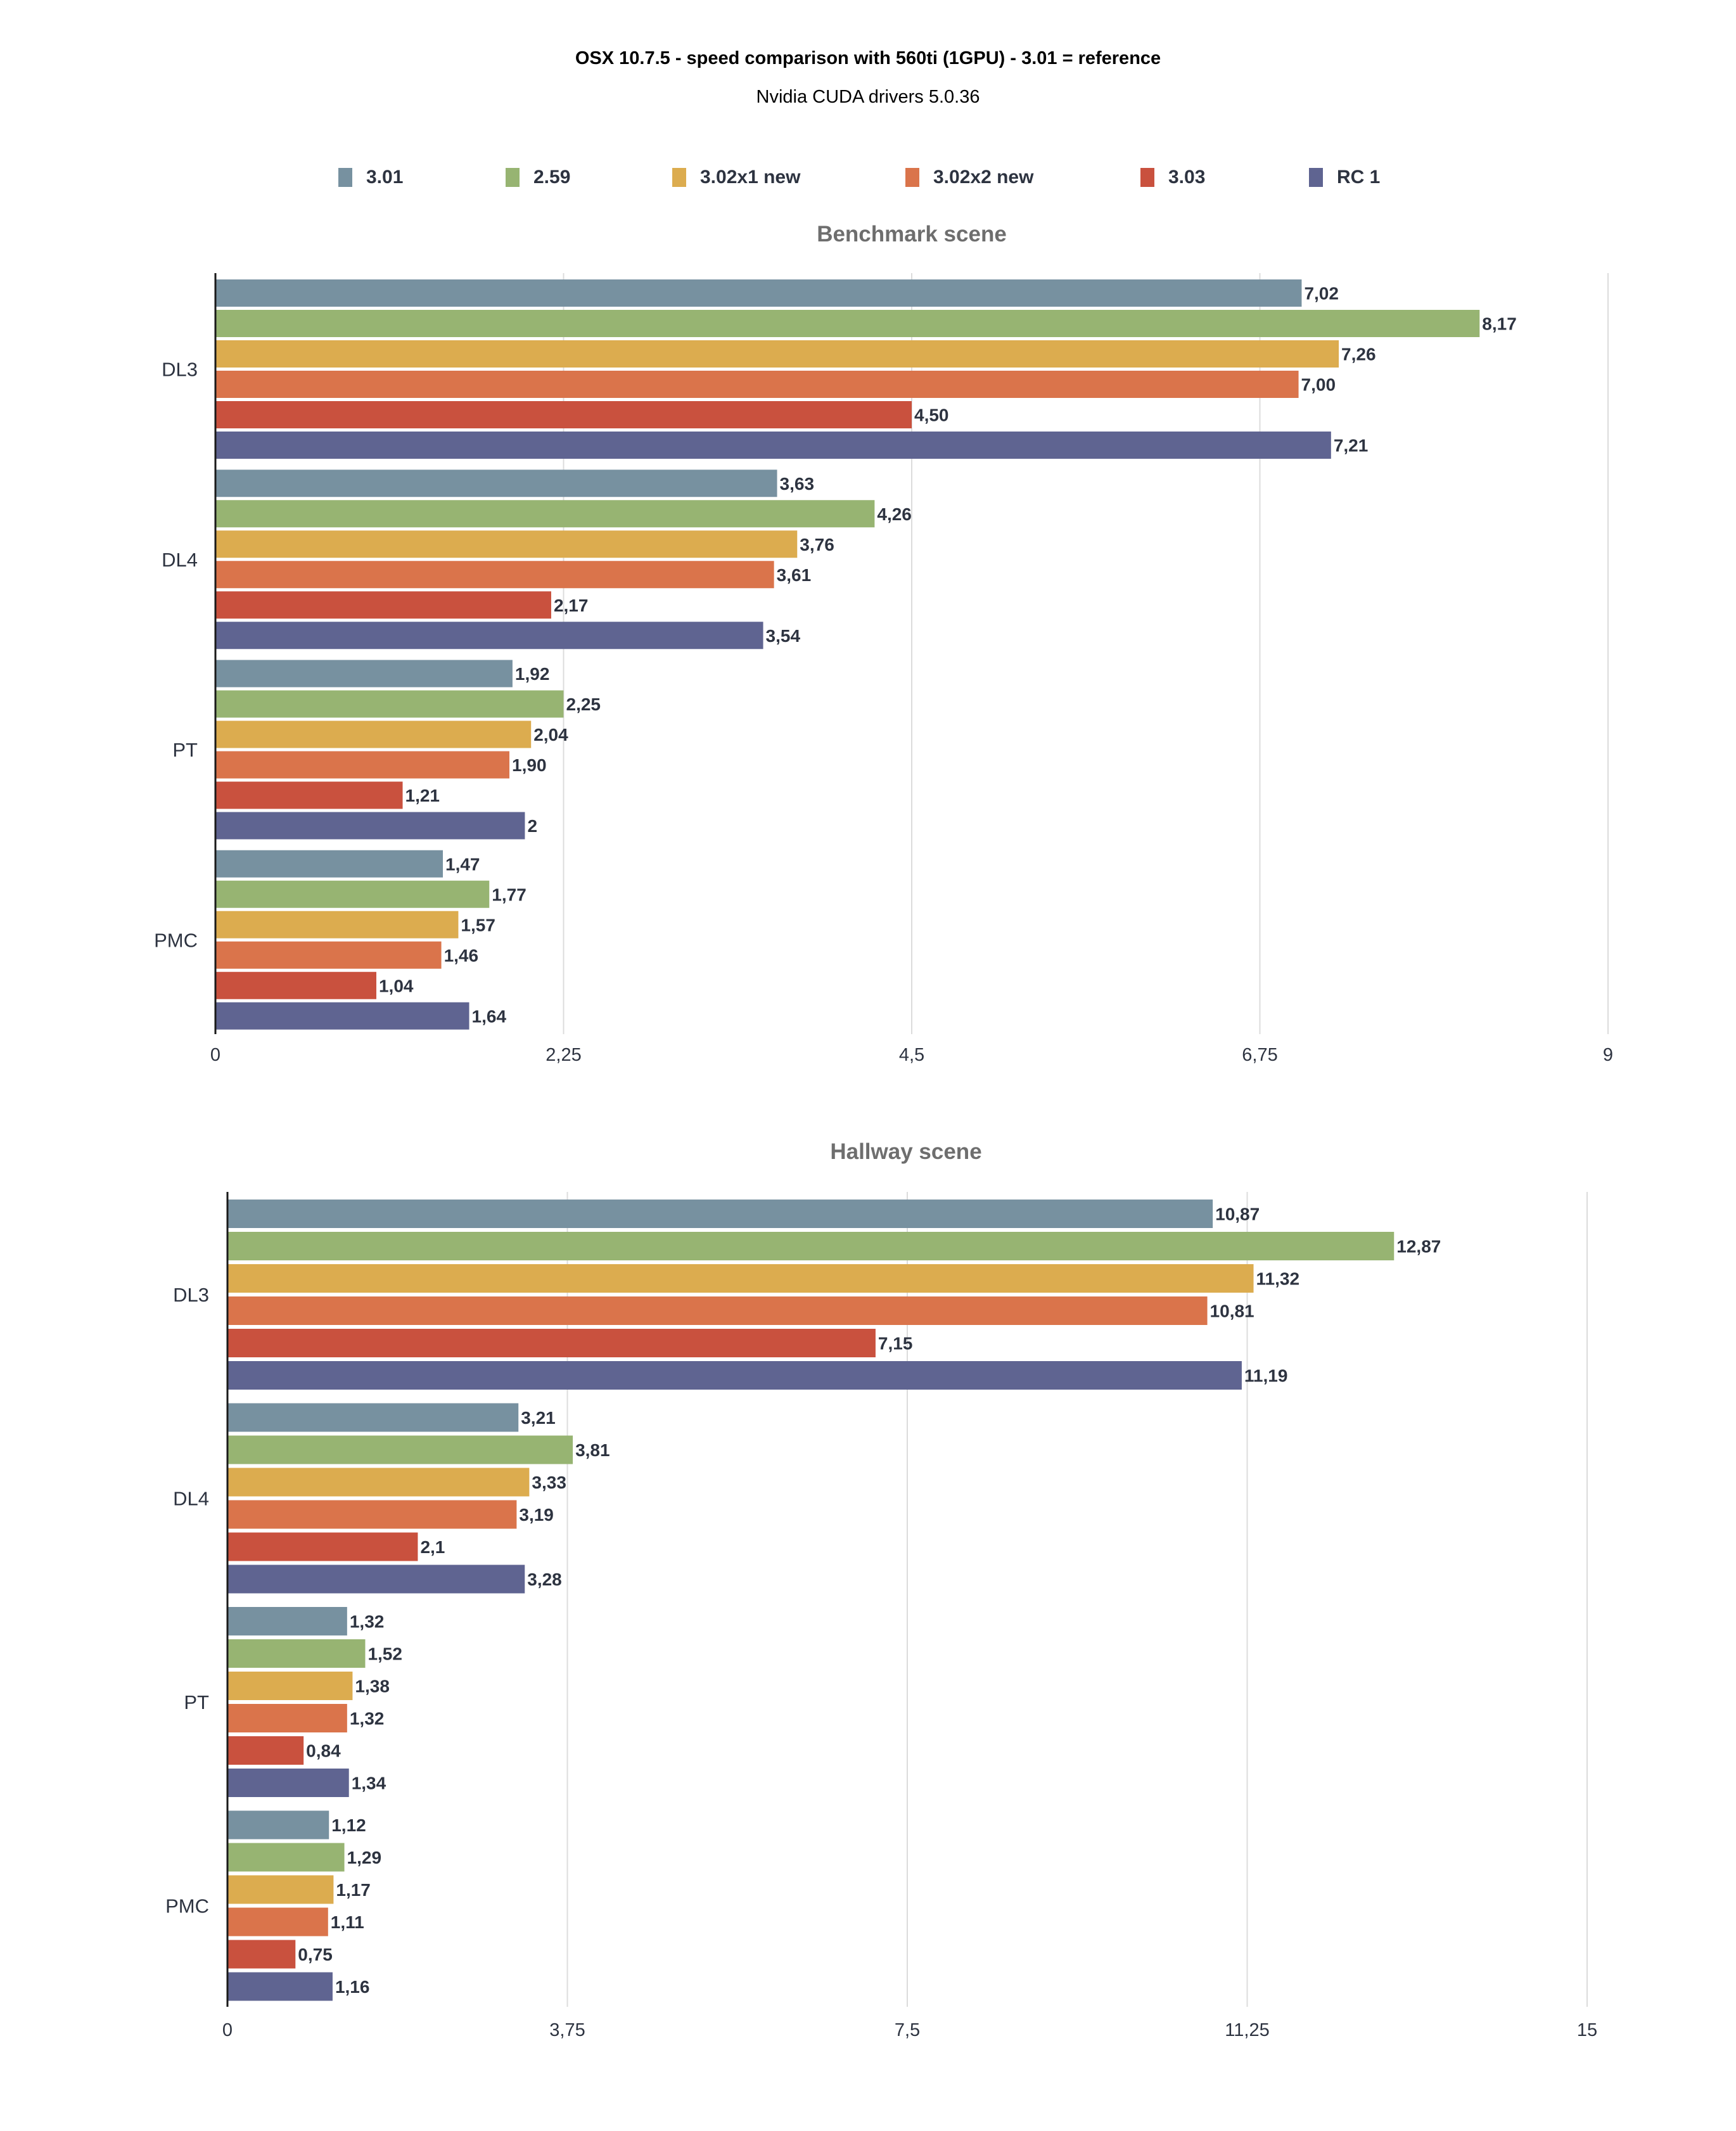 This screenshot has height=2131, width=1736. What do you see at coordinates (1359, 177) in the screenshot?
I see `legend-label: RC 1` at bounding box center [1359, 177].